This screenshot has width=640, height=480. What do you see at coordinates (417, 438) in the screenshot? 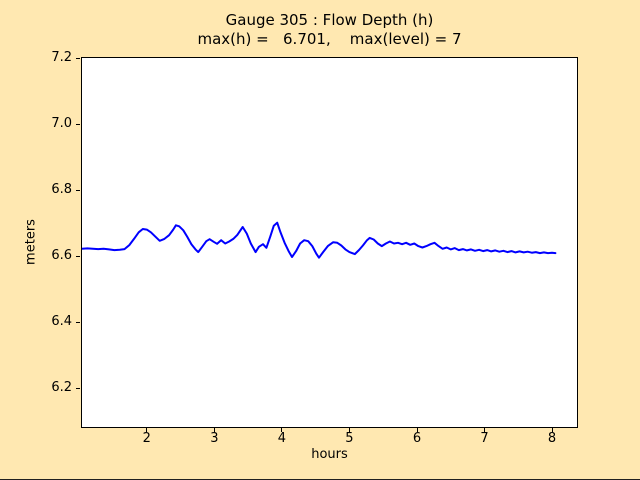
I see `x-tick-label: 6` at bounding box center [417, 438].